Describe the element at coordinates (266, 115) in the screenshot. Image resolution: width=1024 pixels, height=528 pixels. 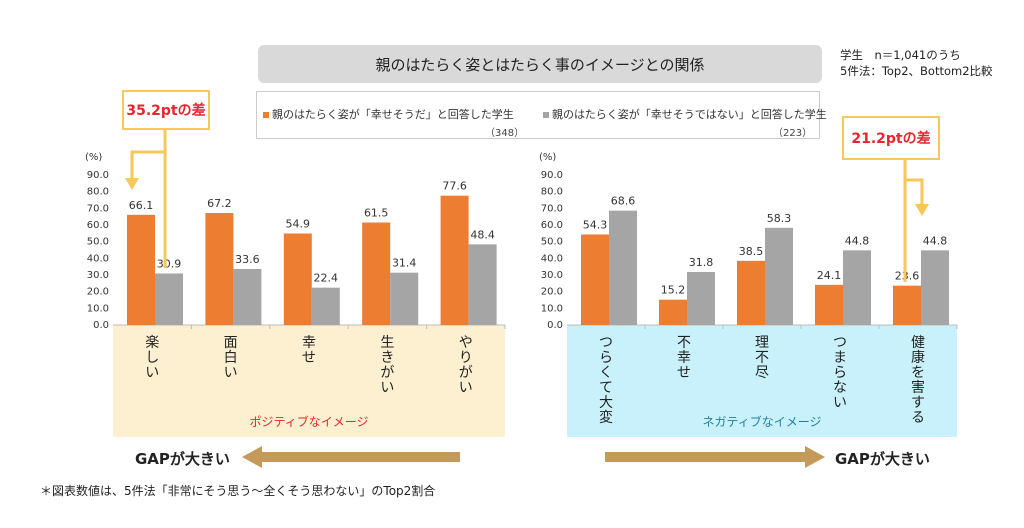
I see `orange-swatch-icon` at that location.